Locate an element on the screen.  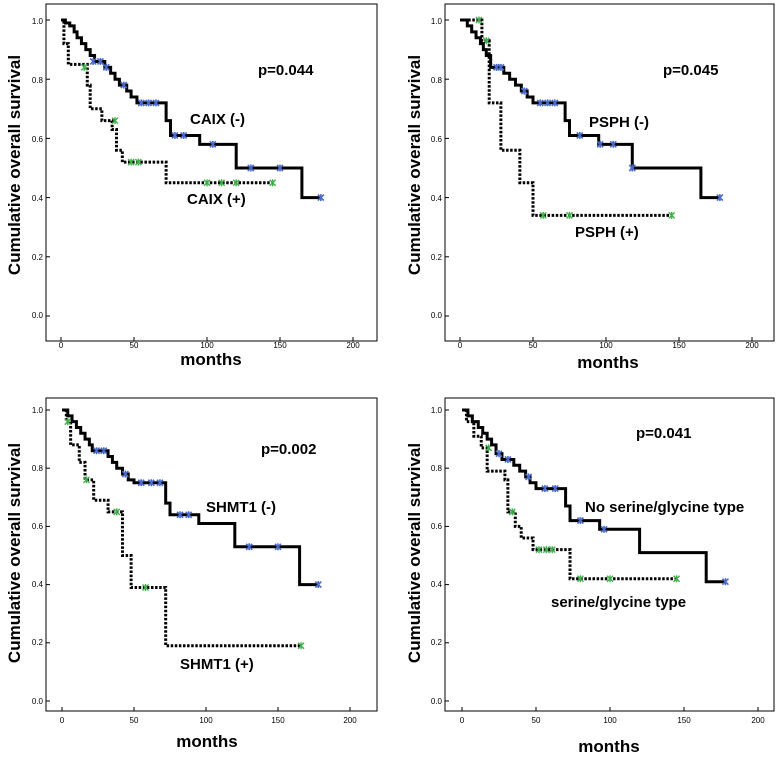
p-value: p=0.044 is located at coordinates (286, 70).